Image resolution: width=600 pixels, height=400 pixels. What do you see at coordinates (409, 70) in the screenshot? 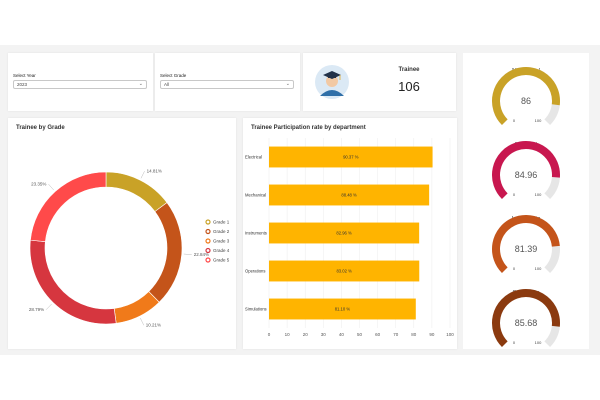
I see `kpi-label: Trainee` at bounding box center [409, 70].